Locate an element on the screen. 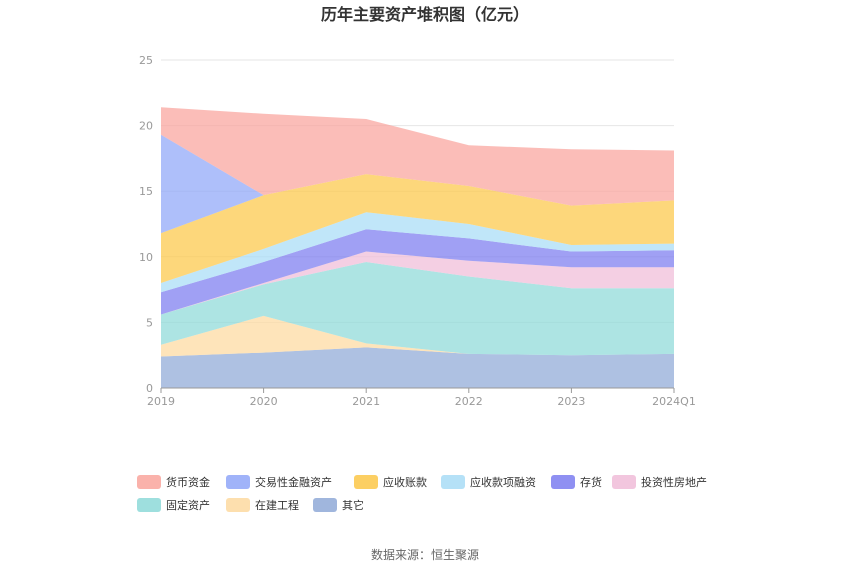 The width and height of the screenshot is (850, 575). y-tick-label: 25 is located at coordinates (146, 60).